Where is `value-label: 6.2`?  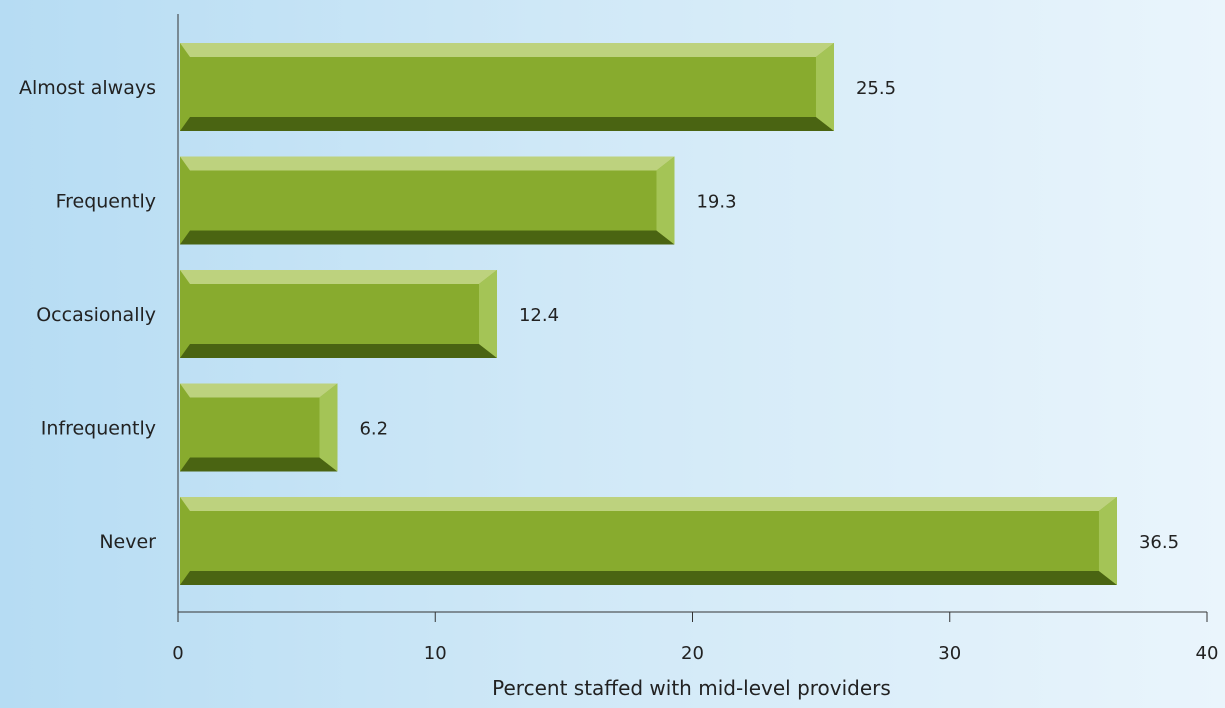
value-label: 6.2 is located at coordinates (373, 429).